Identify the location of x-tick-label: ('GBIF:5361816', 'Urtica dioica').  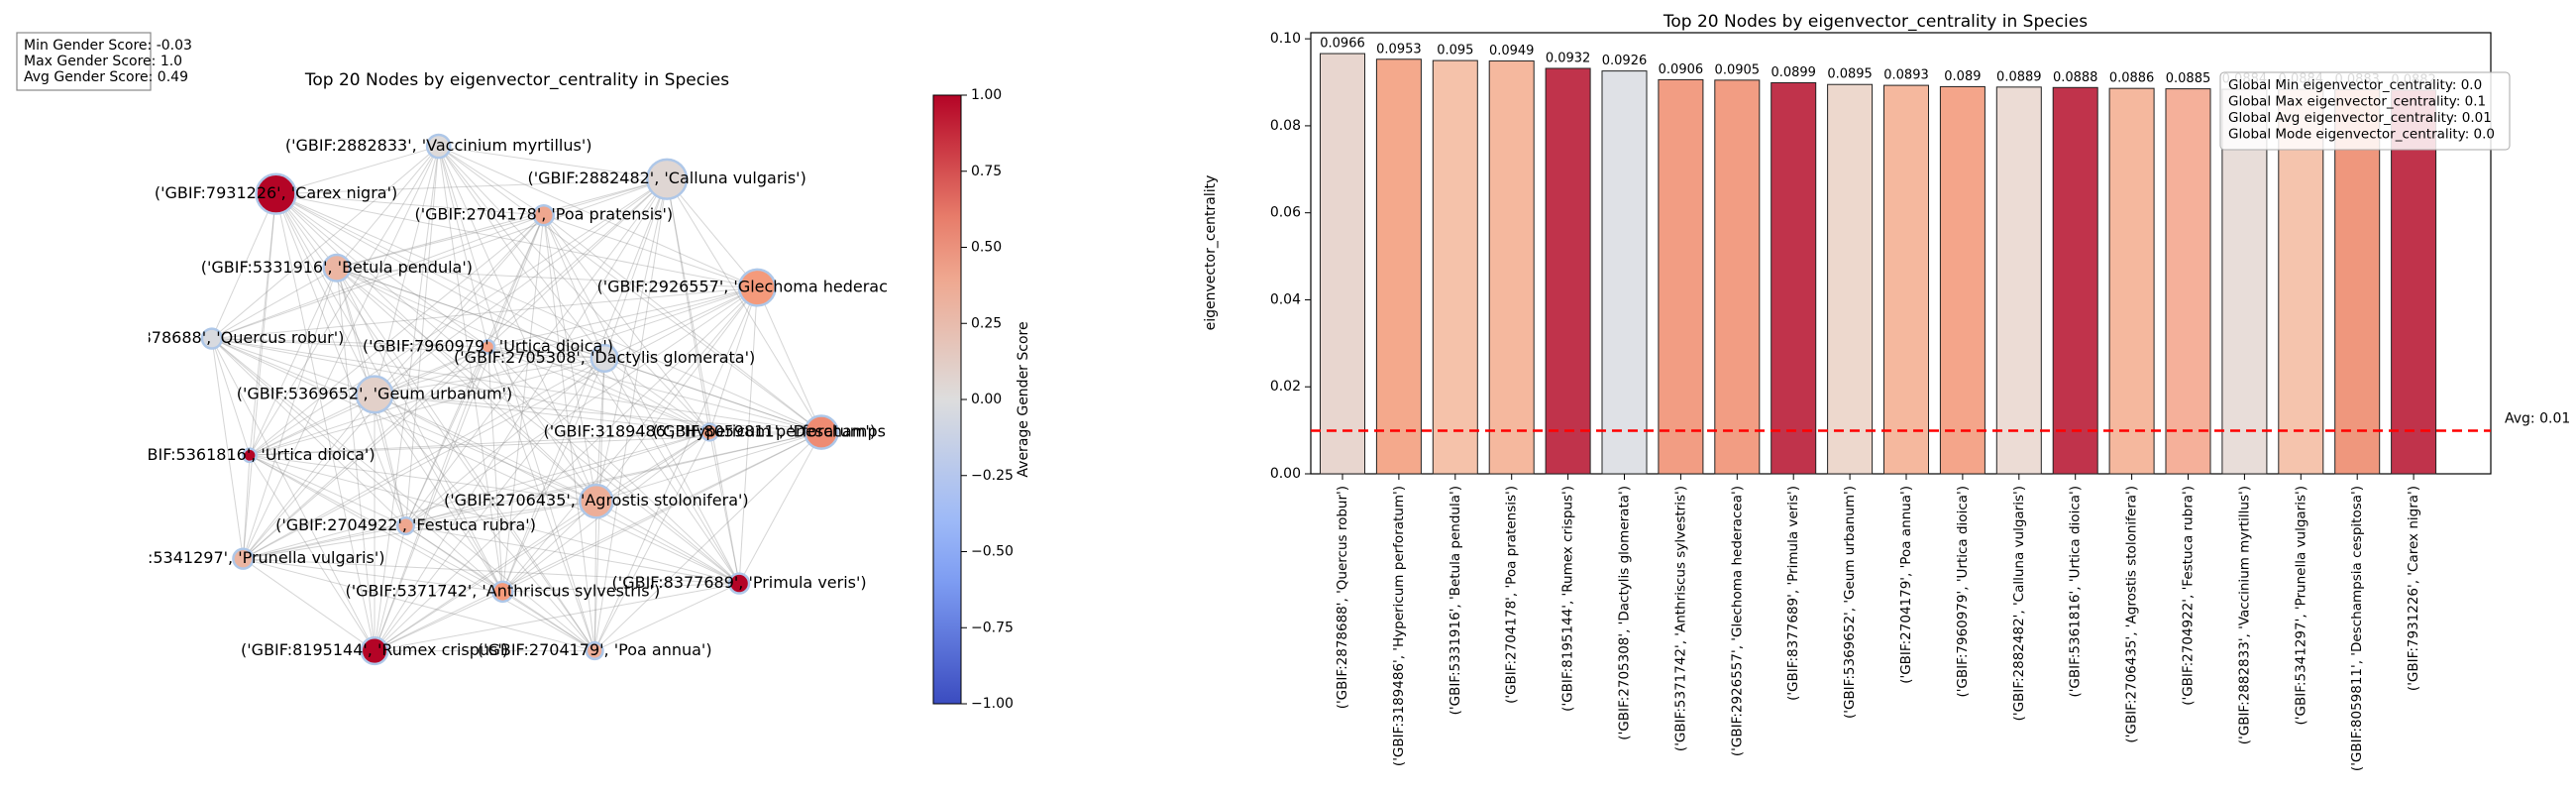
(2076, 592).